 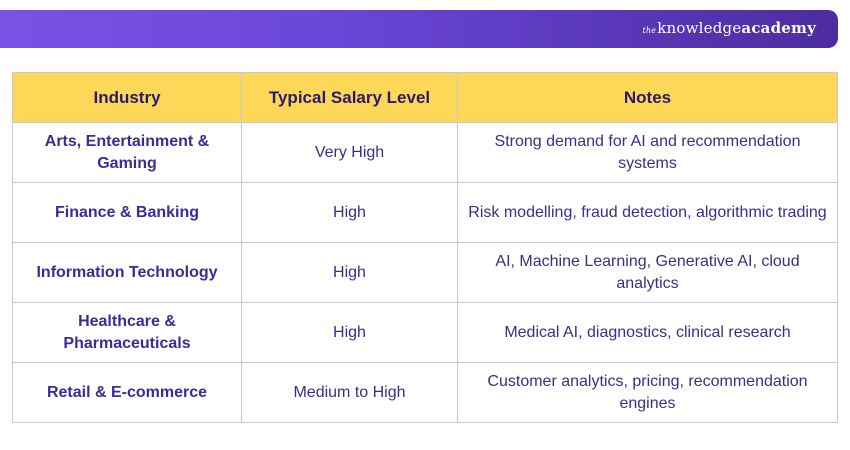 I want to click on logo-name-regular: knowledge, so click(x=699, y=28).